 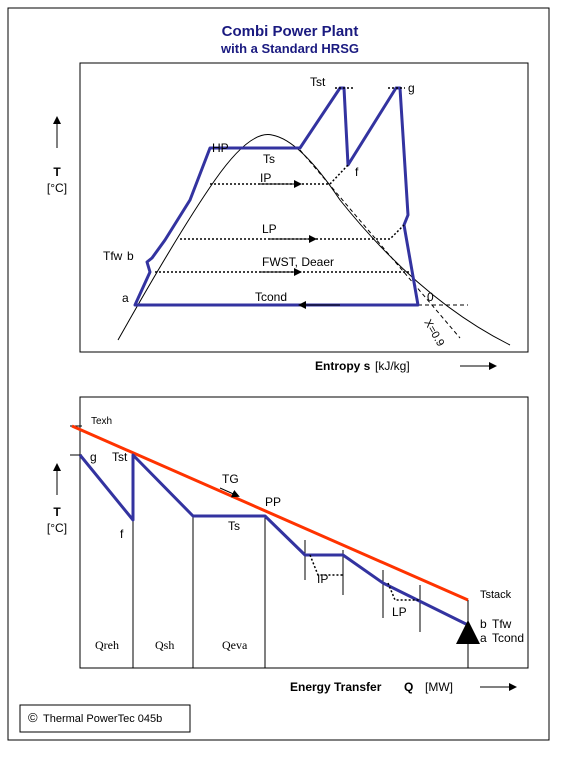 I want to click on label: X=0.9, so click(x=433, y=333).